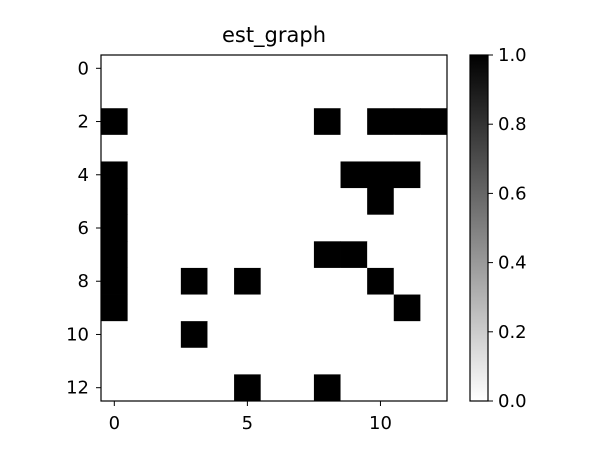  I want to click on colorbar-gradient, so click(479, 228).